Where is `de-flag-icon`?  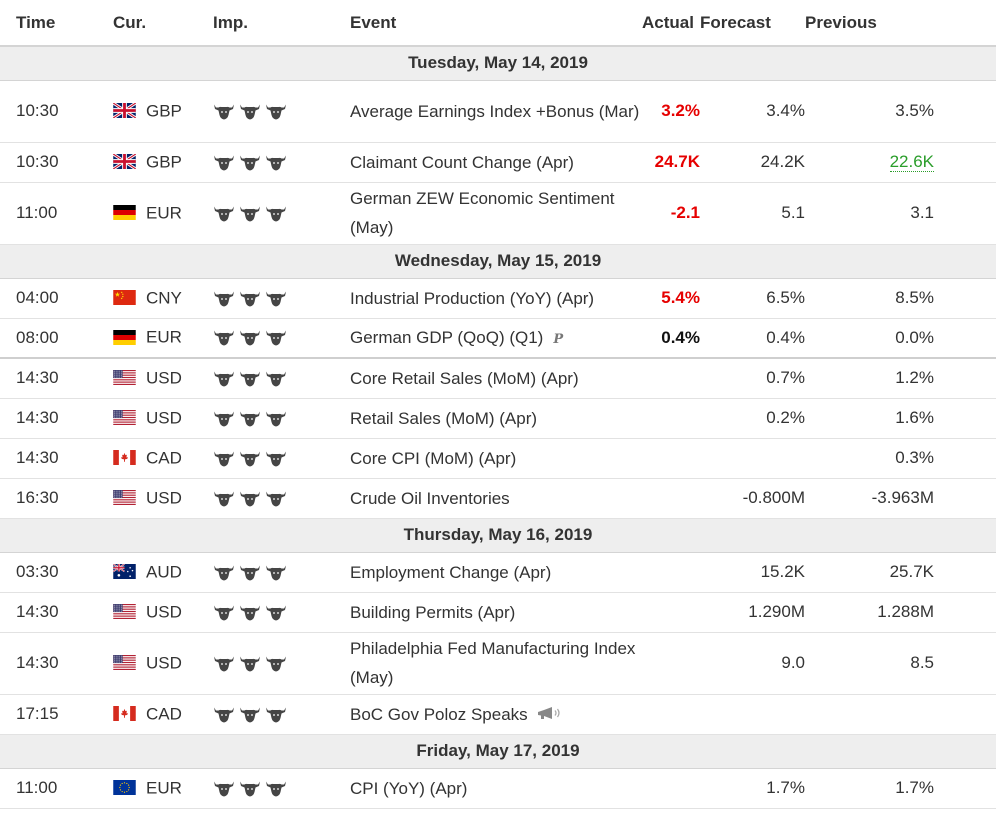 de-flag-icon is located at coordinates (124, 212).